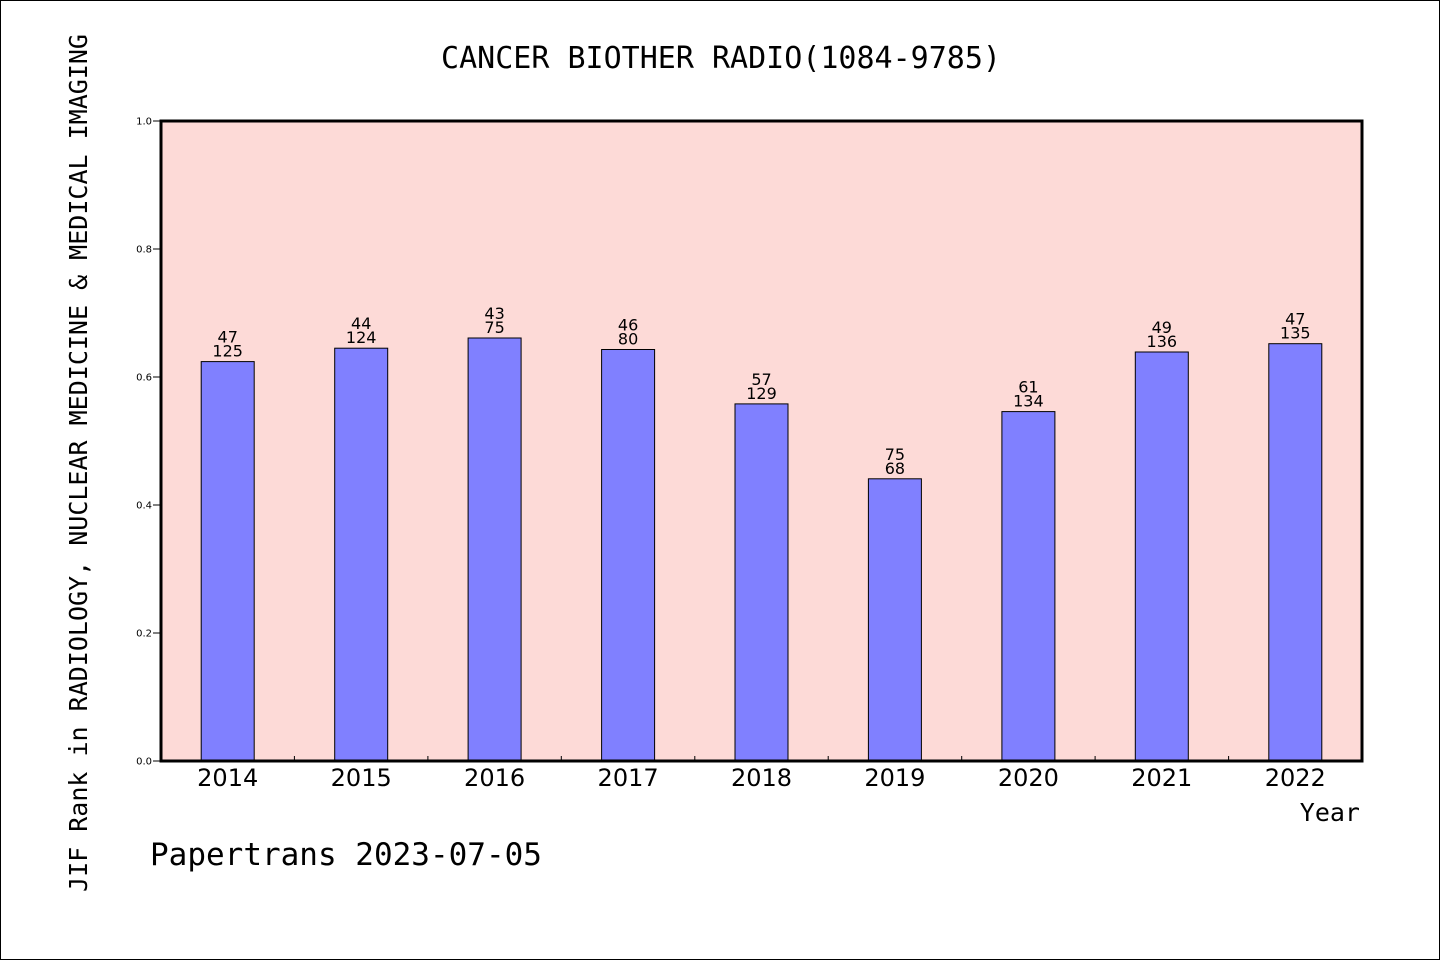 This screenshot has width=1440, height=961. I want to click on bar-label-bottom: 129, so click(761, 393).